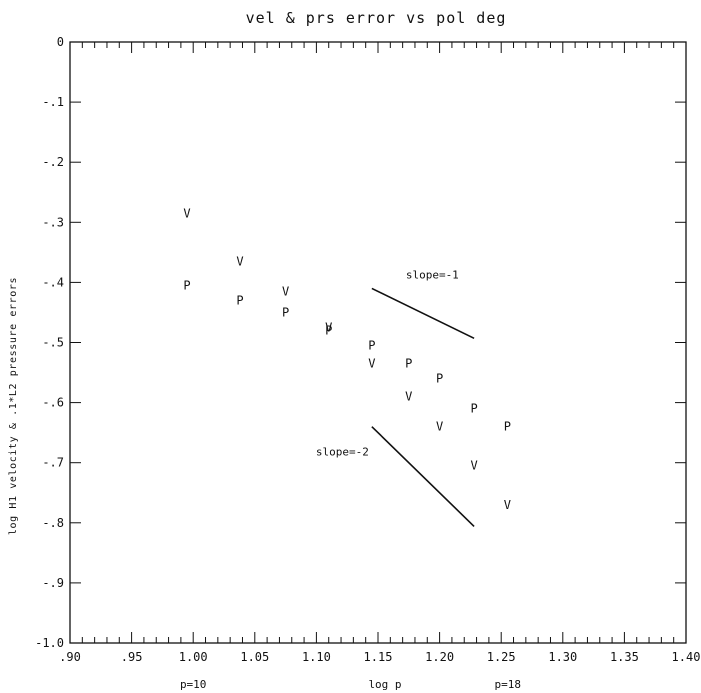  I want to click on chart-title: vel & prs error vs pol deg, so click(376, 18).